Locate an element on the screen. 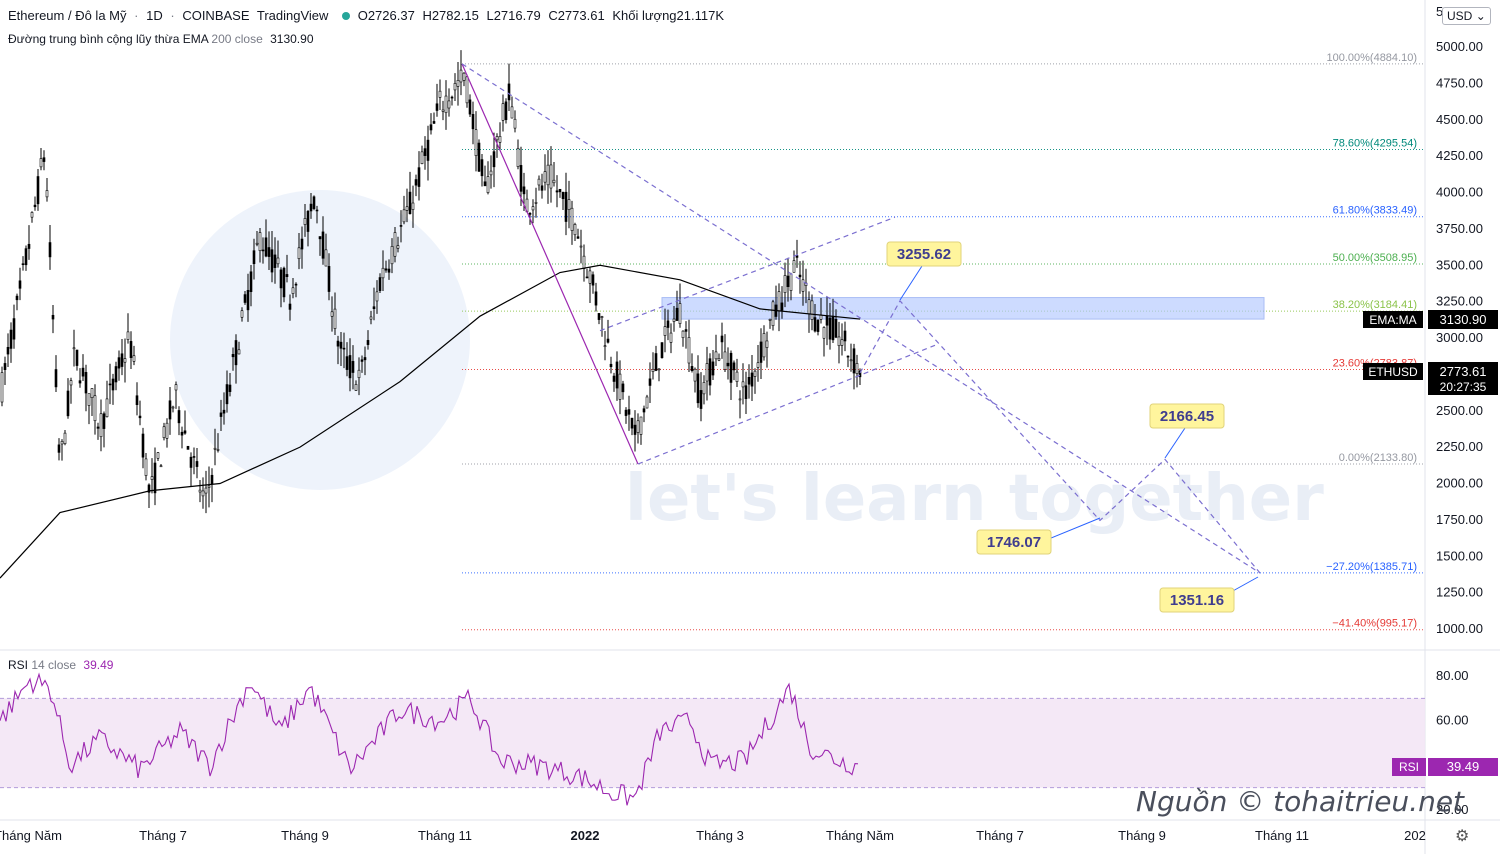 The height and width of the screenshot is (854, 1500). currency-selector: USD ⌄ is located at coordinates (1466, 16).